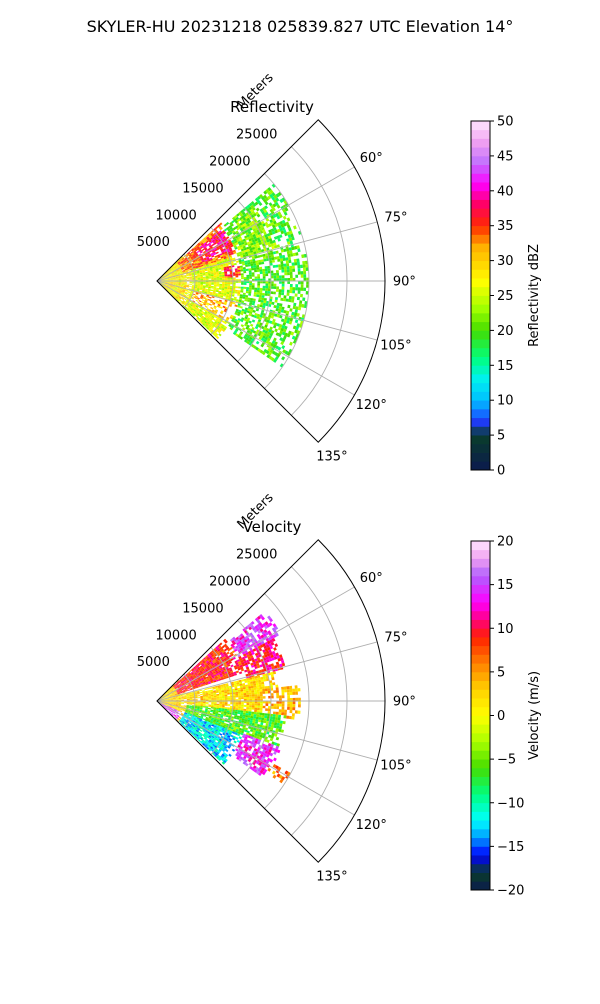  What do you see at coordinates (255, 338) in the screenshot?
I see `radial-gridline` at bounding box center [255, 338].